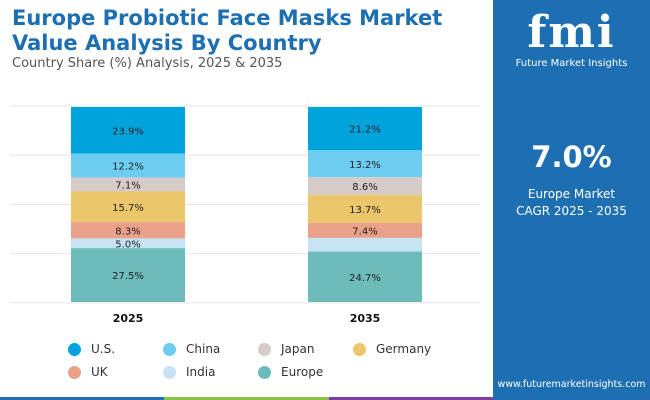  What do you see at coordinates (365, 244) in the screenshot?
I see `bar-segment-india-2035` at bounding box center [365, 244].